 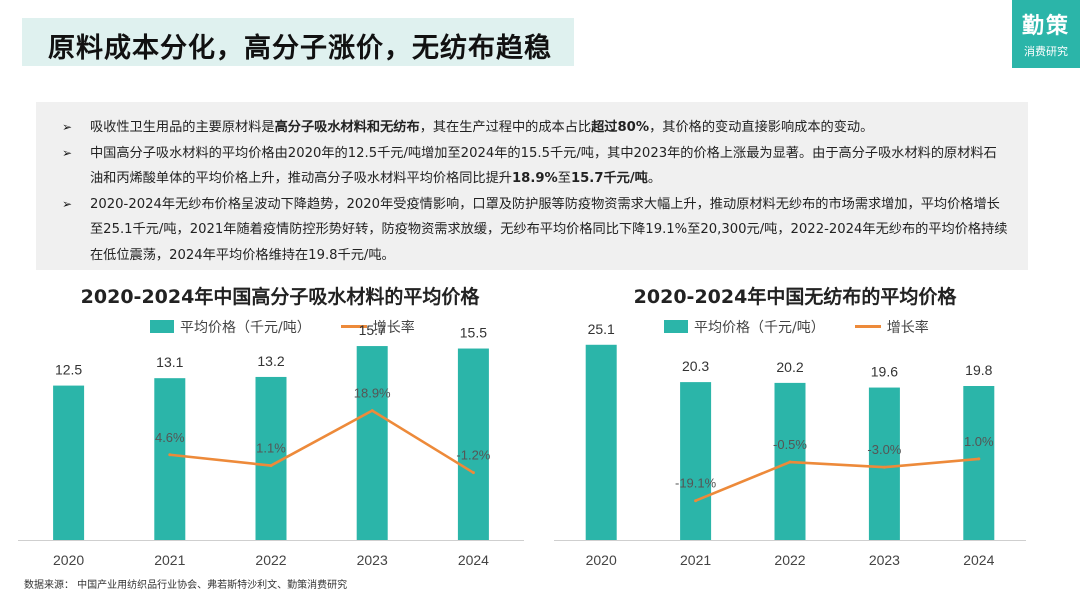 I want to click on growth-label: -1.2%, so click(x=473, y=455).